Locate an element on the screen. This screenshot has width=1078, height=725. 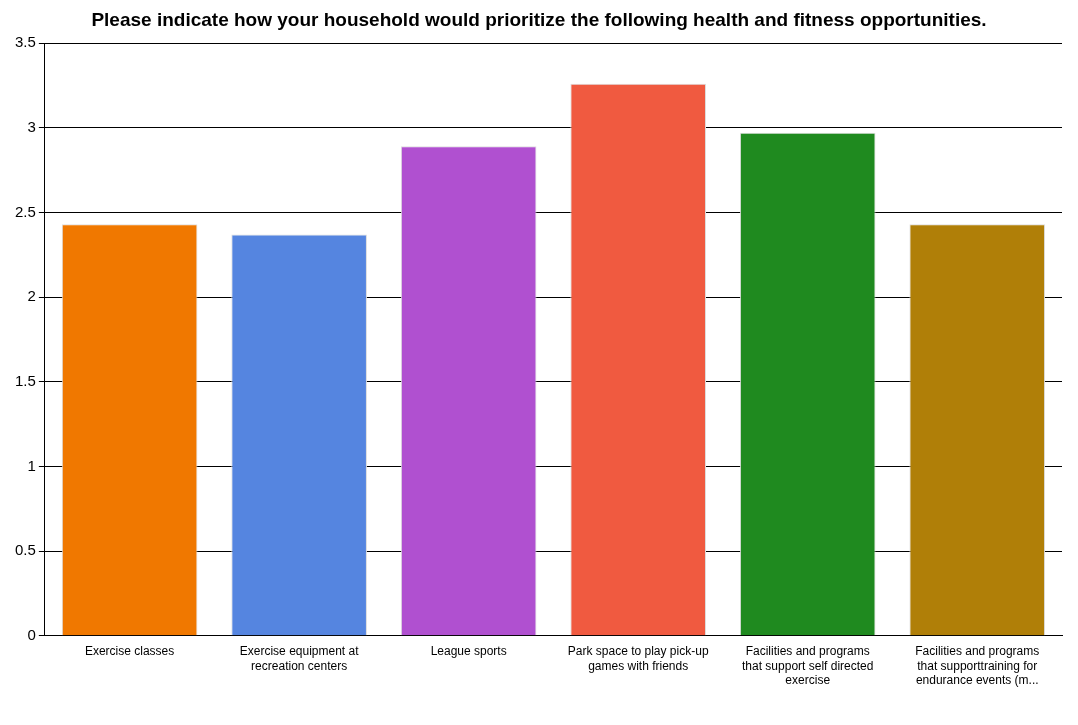
x-tick-label: League sports is located at coordinates (468, 651).